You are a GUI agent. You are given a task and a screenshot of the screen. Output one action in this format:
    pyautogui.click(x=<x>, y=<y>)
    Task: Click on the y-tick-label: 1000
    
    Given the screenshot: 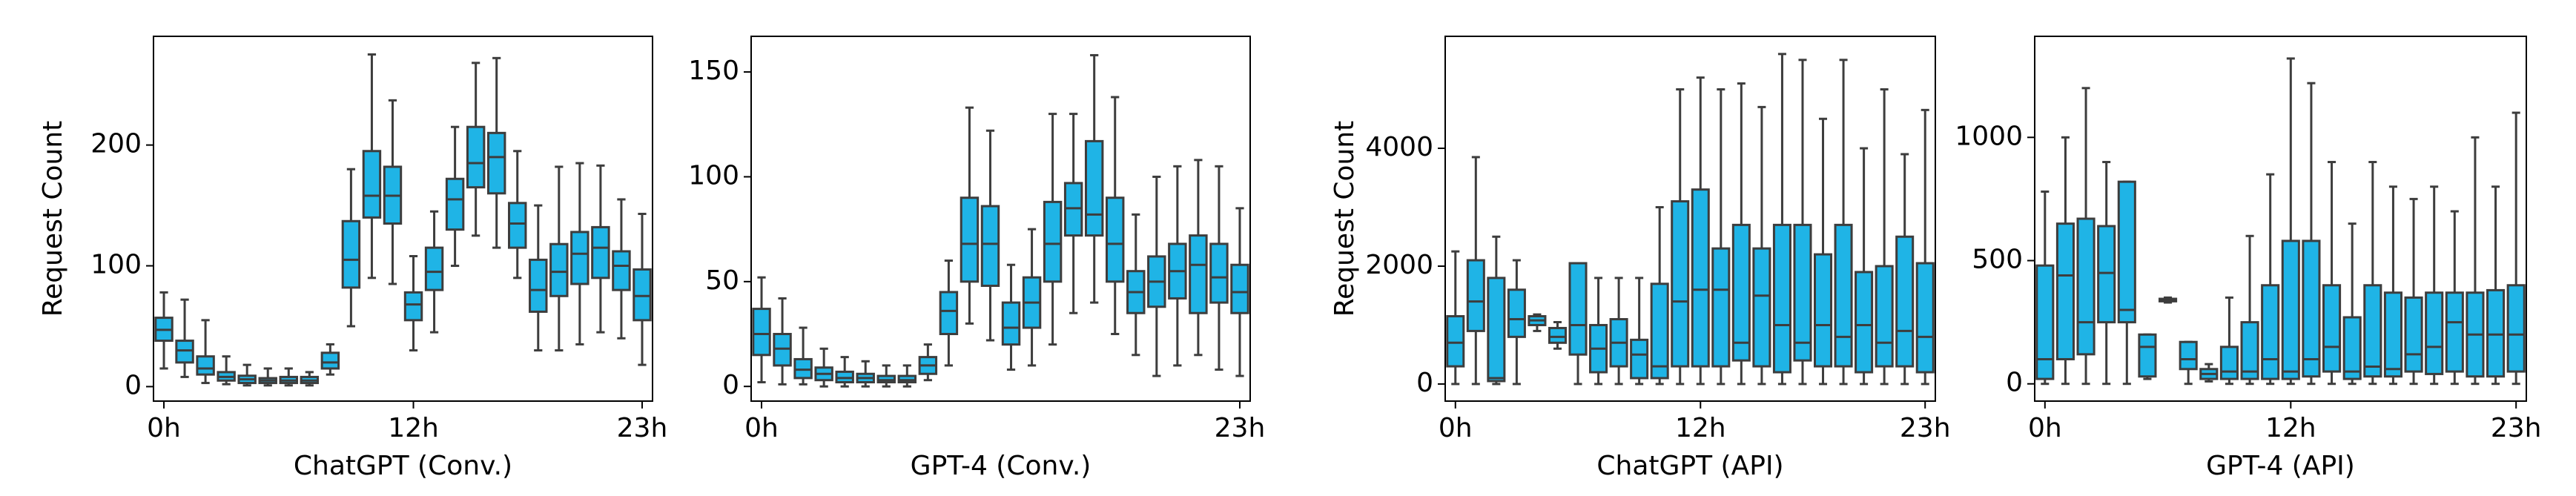 What is the action you would take?
    pyautogui.click(x=1989, y=136)
    